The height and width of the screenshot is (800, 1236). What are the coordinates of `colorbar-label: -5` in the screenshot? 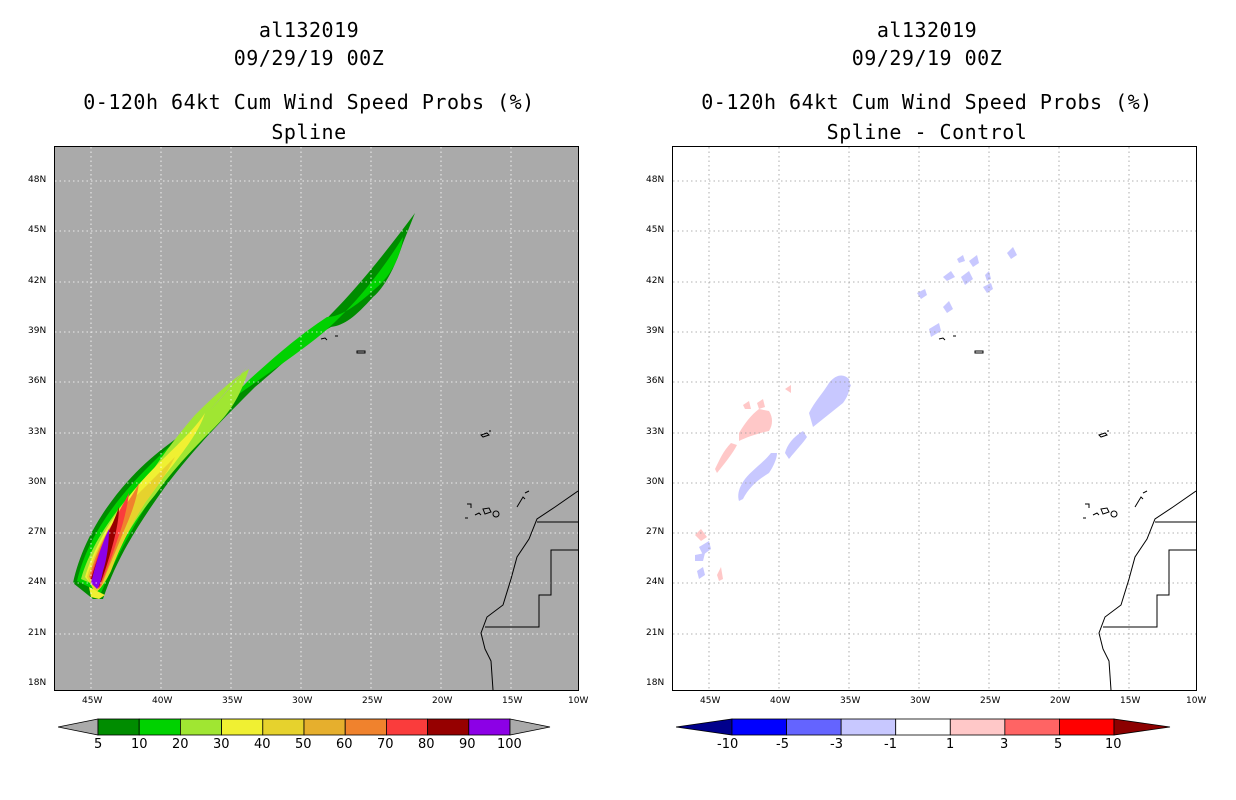 It's located at (782, 744).